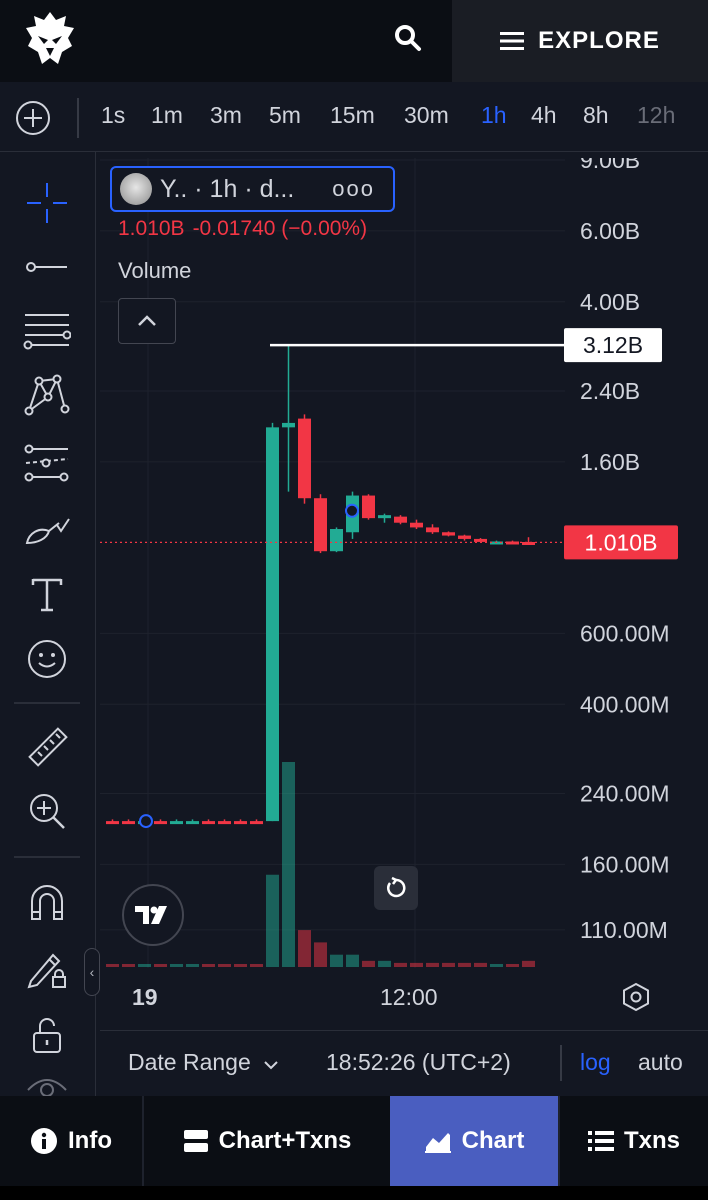 Image resolution: width=708 pixels, height=1200 pixels. I want to click on volume-label: Volume, so click(155, 270).